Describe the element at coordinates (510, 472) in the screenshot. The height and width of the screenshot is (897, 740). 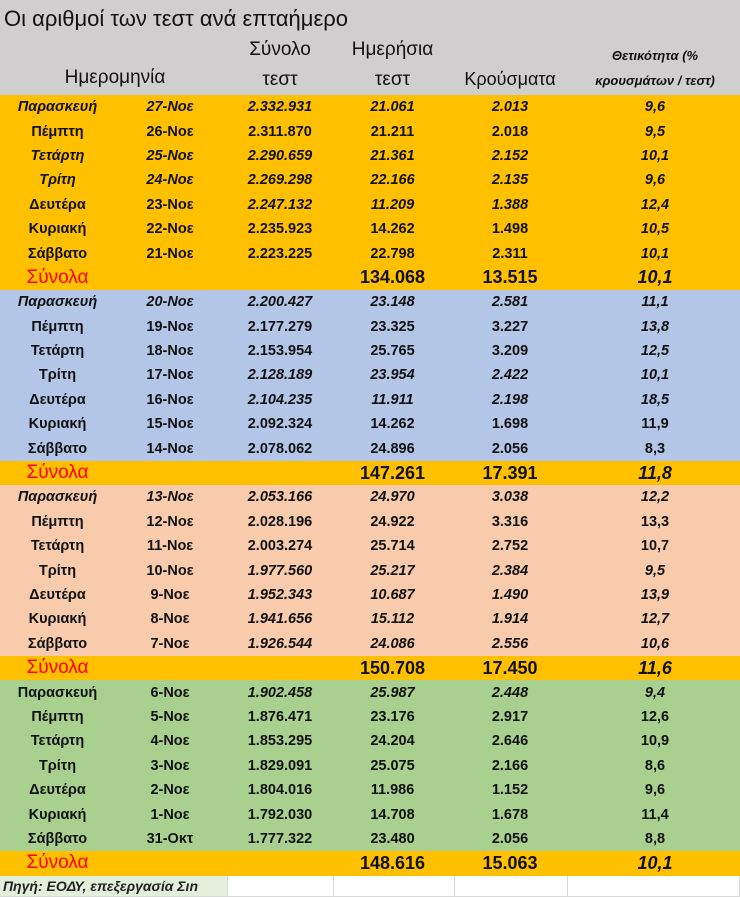
I see `totals-cases: 17.391` at that location.